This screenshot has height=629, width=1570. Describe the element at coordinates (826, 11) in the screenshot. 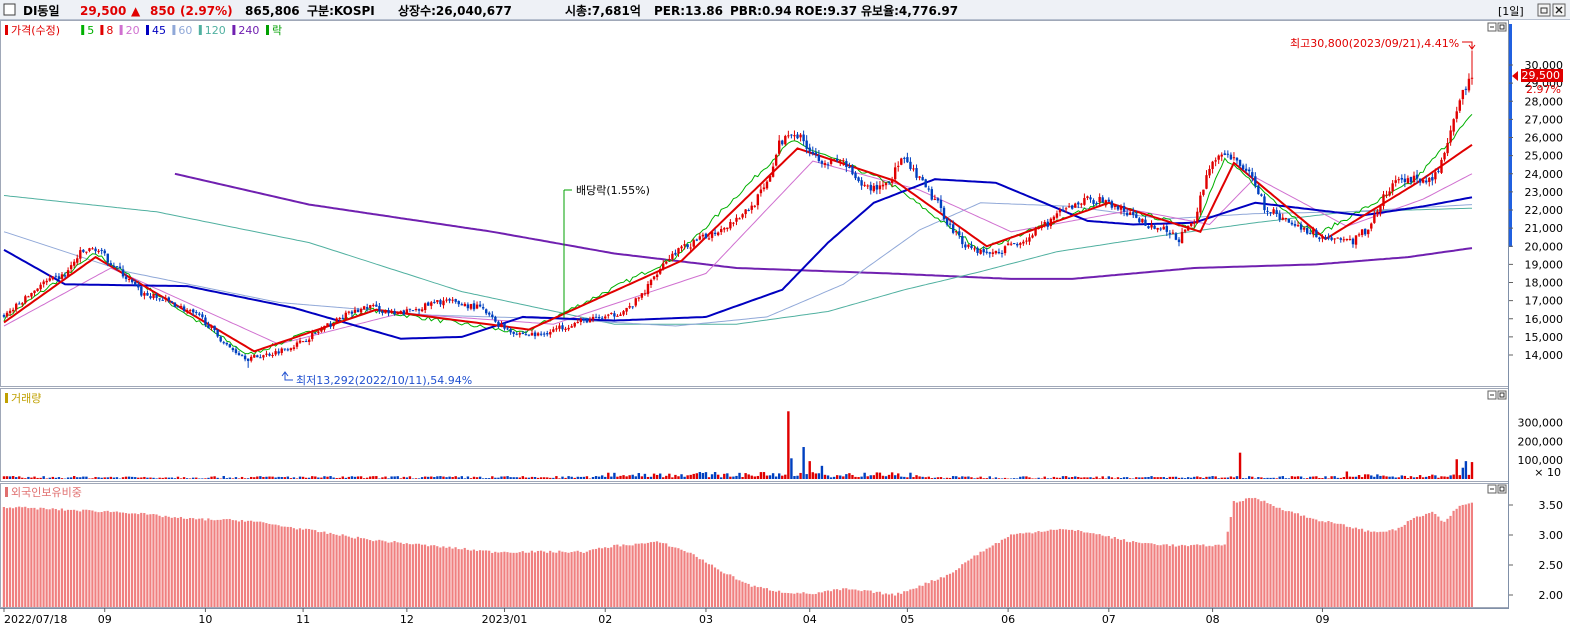

I see `roe-value: ROE:9.37` at that location.